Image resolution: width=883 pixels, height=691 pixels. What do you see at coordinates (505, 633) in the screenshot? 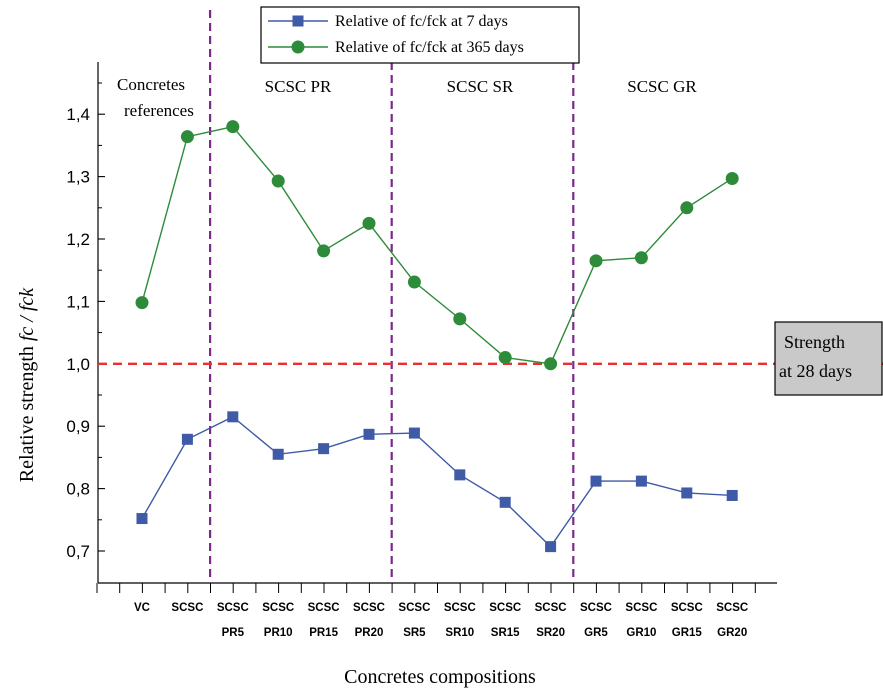
I see `x-tick-label-line2: SR15` at bounding box center [505, 633].